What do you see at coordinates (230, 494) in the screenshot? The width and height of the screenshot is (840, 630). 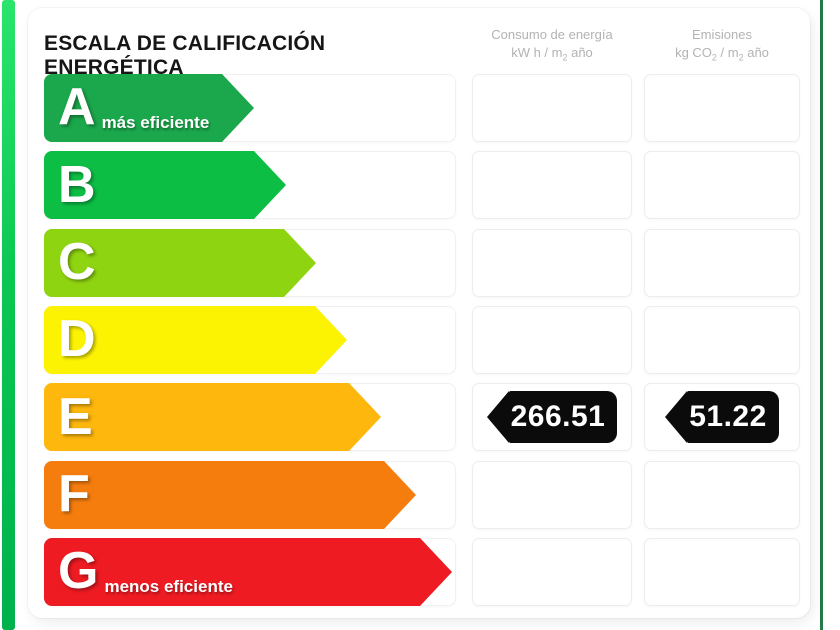 I see `rating-arrow-f: F` at bounding box center [230, 494].